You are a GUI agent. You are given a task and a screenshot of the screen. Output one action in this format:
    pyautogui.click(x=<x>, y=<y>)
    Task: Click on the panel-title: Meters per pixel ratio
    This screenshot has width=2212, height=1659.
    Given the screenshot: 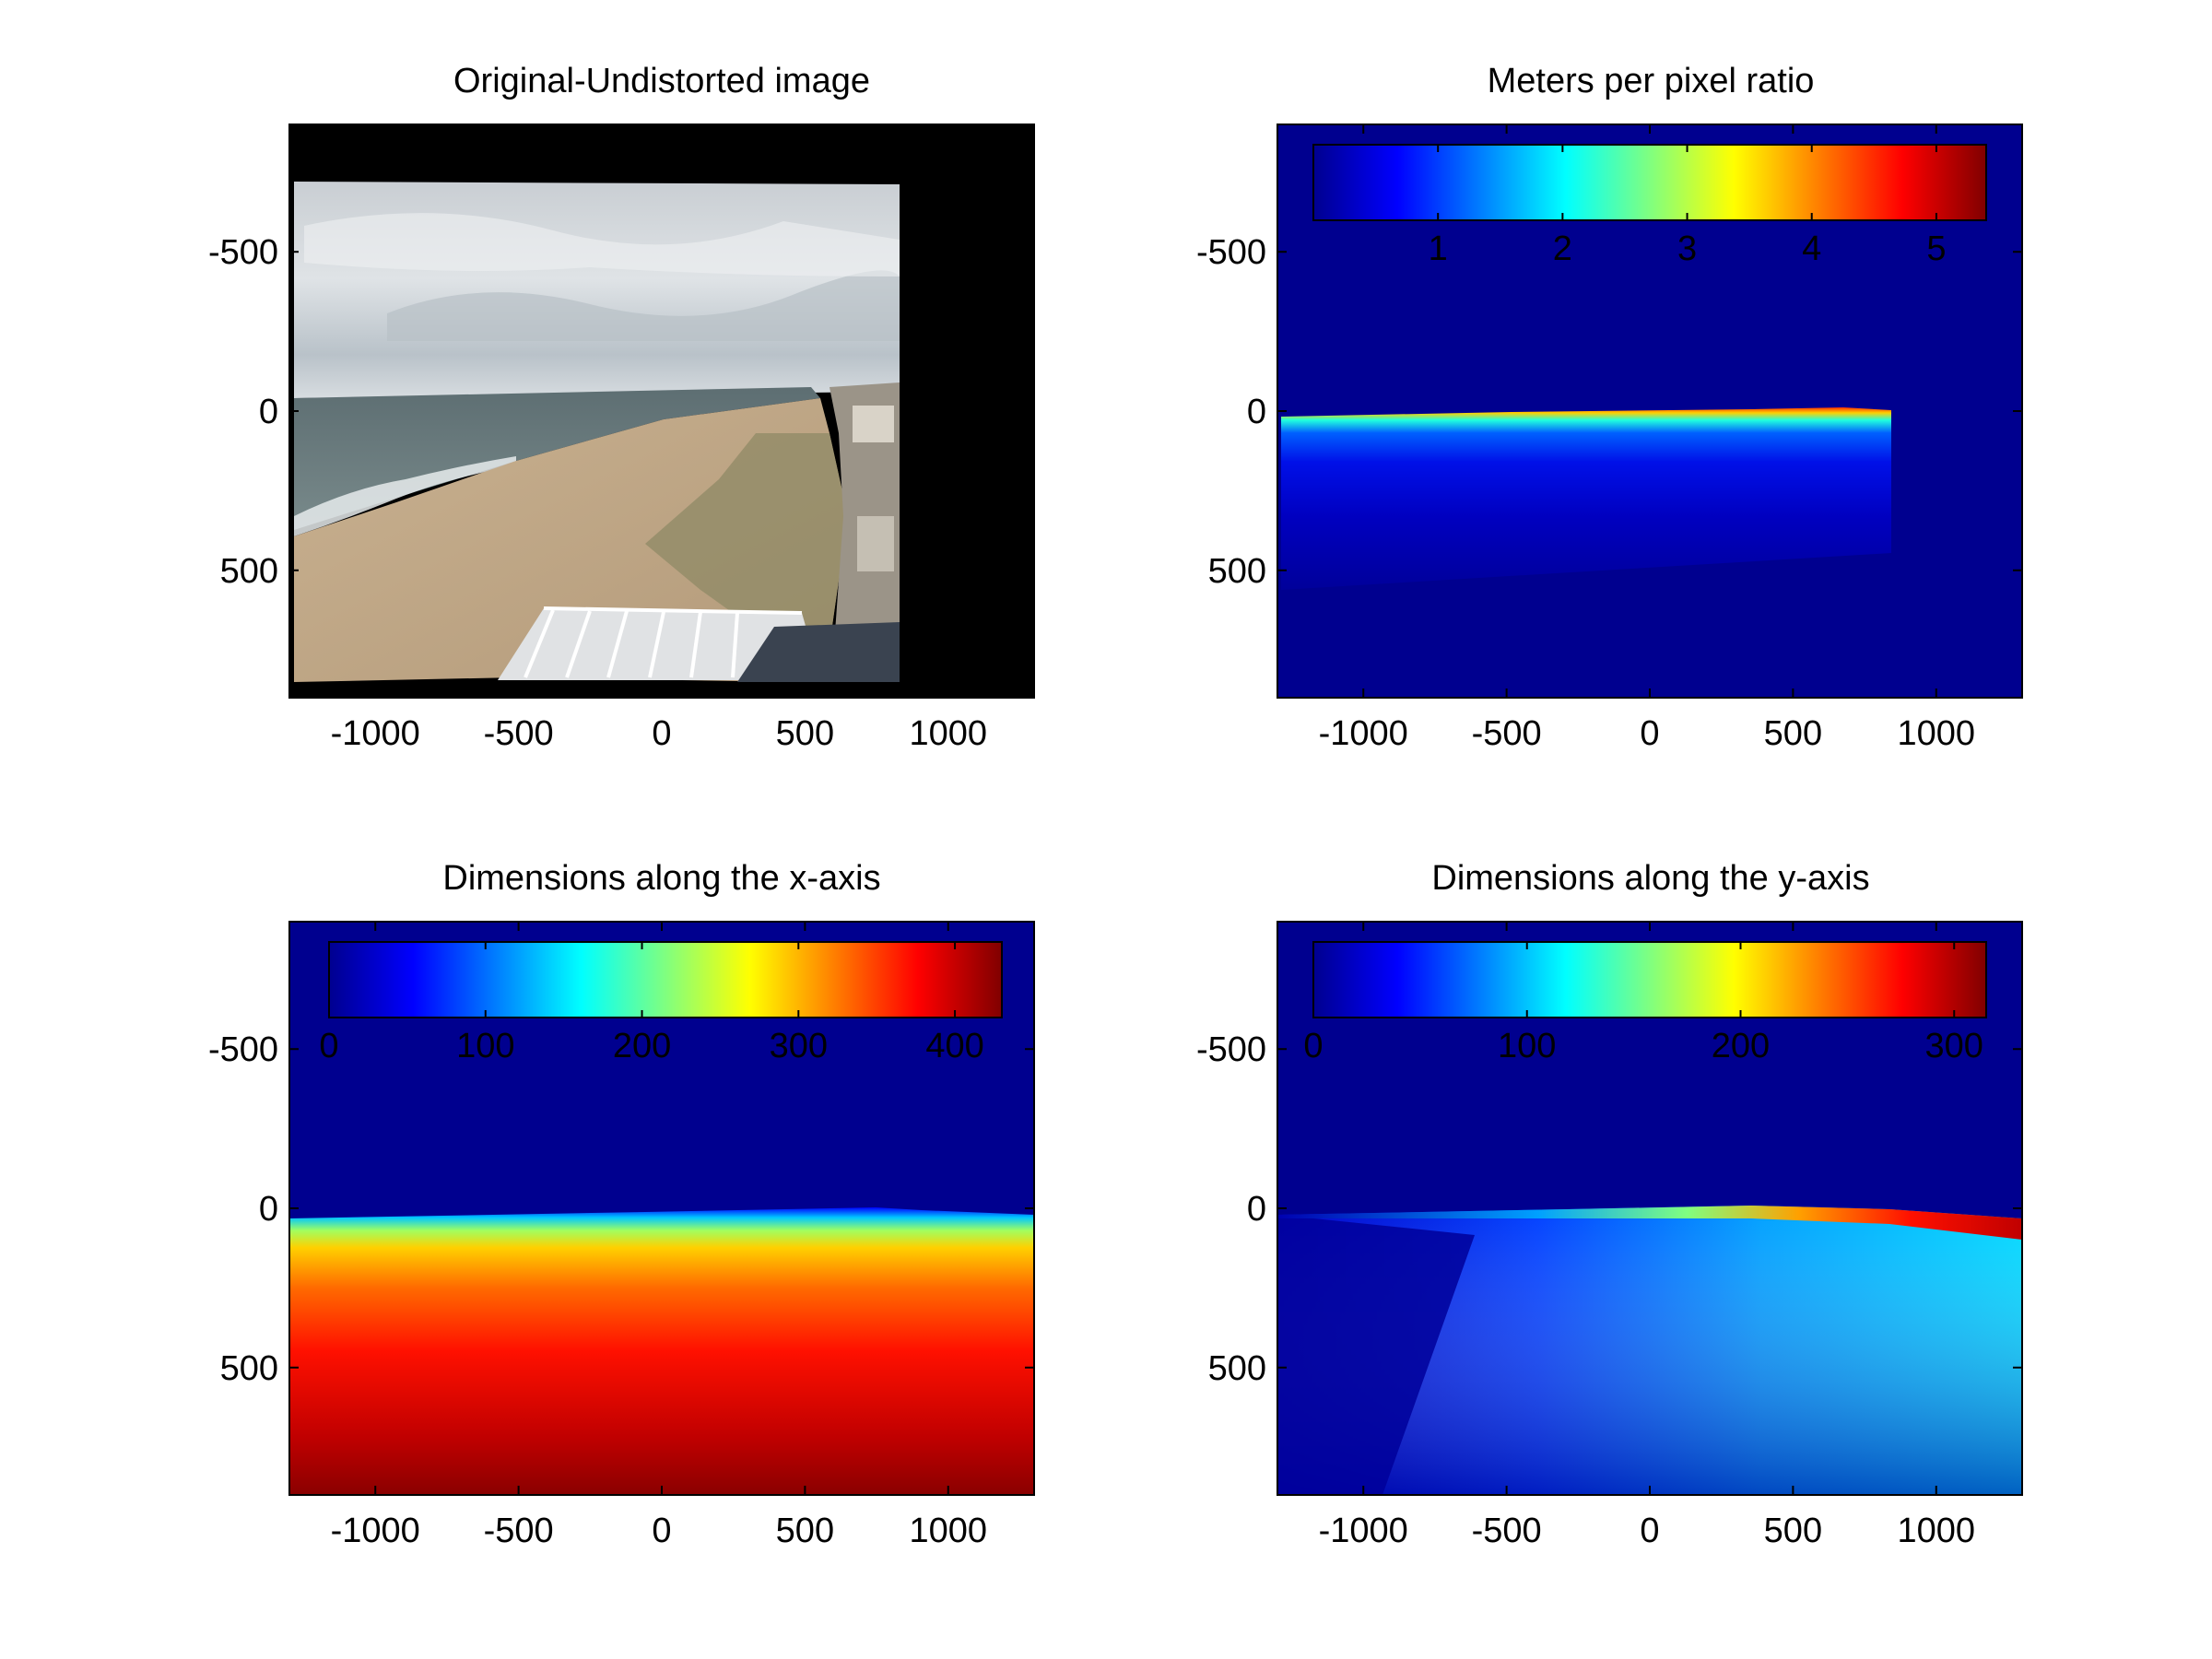 What is the action you would take?
    pyautogui.click(x=1651, y=81)
    